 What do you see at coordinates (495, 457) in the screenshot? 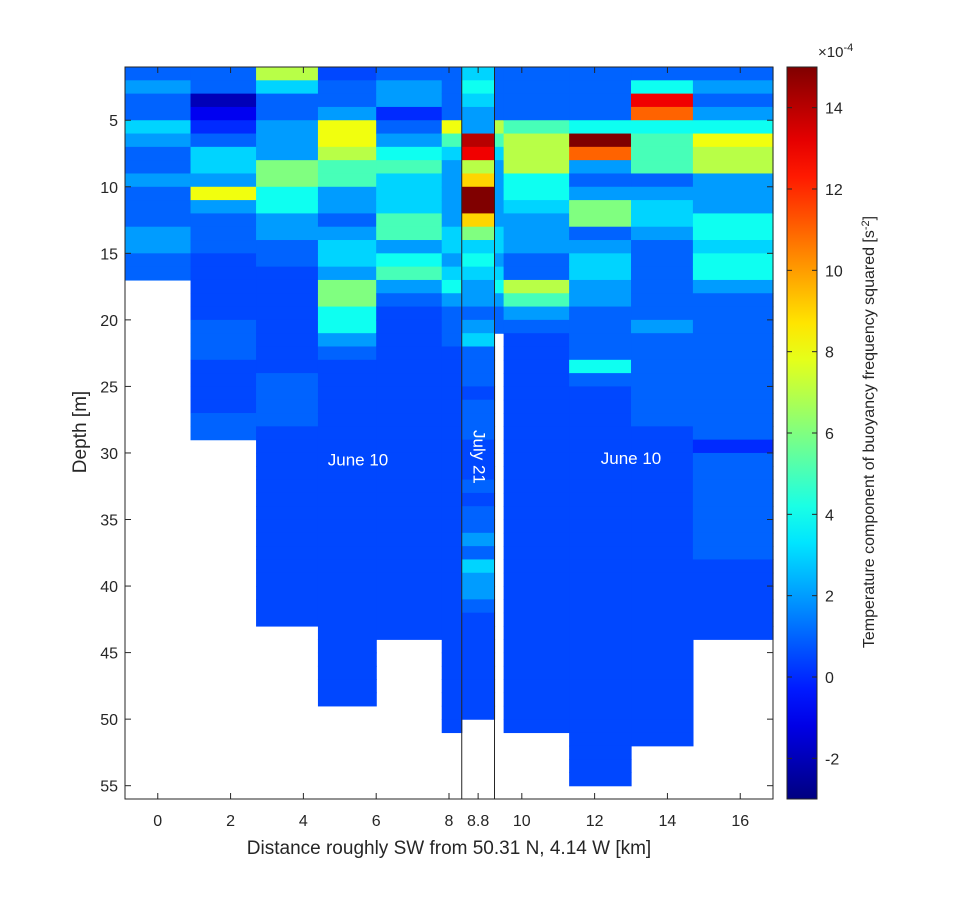
I see `annotations: June 10 July 21 June 10` at bounding box center [495, 457].